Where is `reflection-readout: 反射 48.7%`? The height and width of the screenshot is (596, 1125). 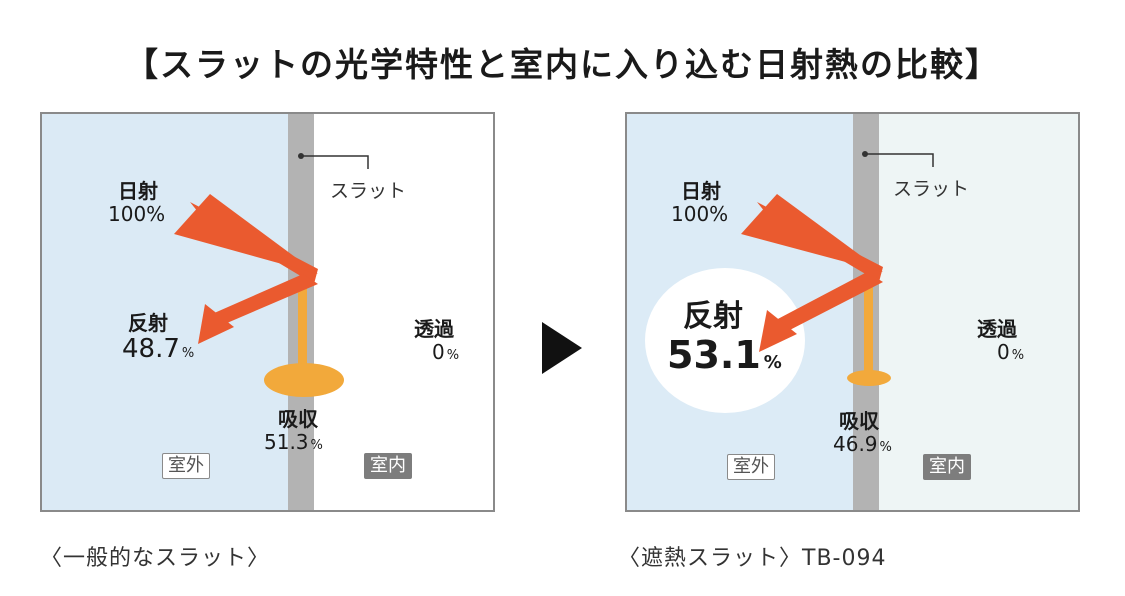
reflection-readout: 反射 48.7% is located at coordinates (158, 340).